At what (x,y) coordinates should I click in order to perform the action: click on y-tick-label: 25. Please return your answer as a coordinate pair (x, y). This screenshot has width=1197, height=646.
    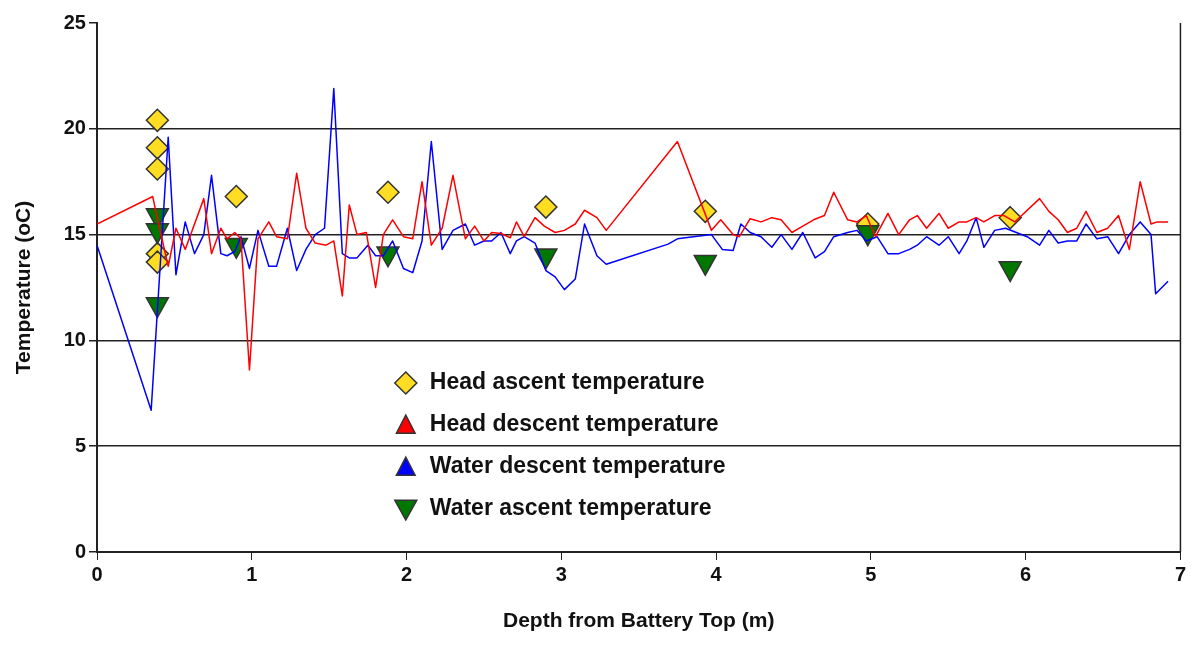
    Looking at the image, I should click on (74, 21).